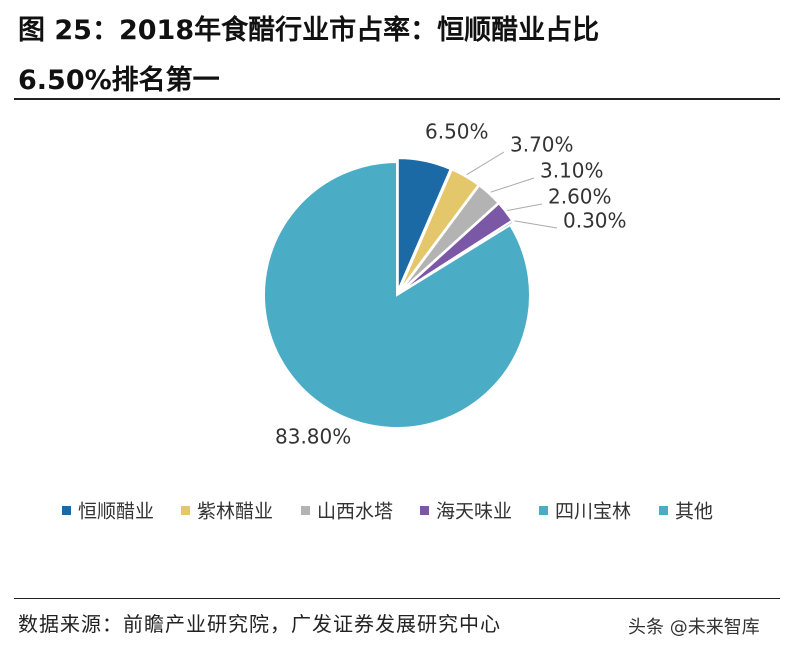 This screenshot has width=792, height=655. What do you see at coordinates (313, 437) in the screenshot?
I see `data-label: 83.80%` at bounding box center [313, 437].